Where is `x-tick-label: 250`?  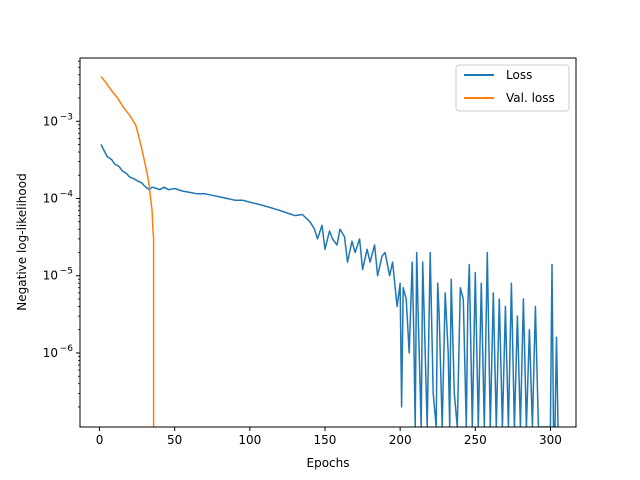 x-tick-label: 250 is located at coordinates (475, 440).